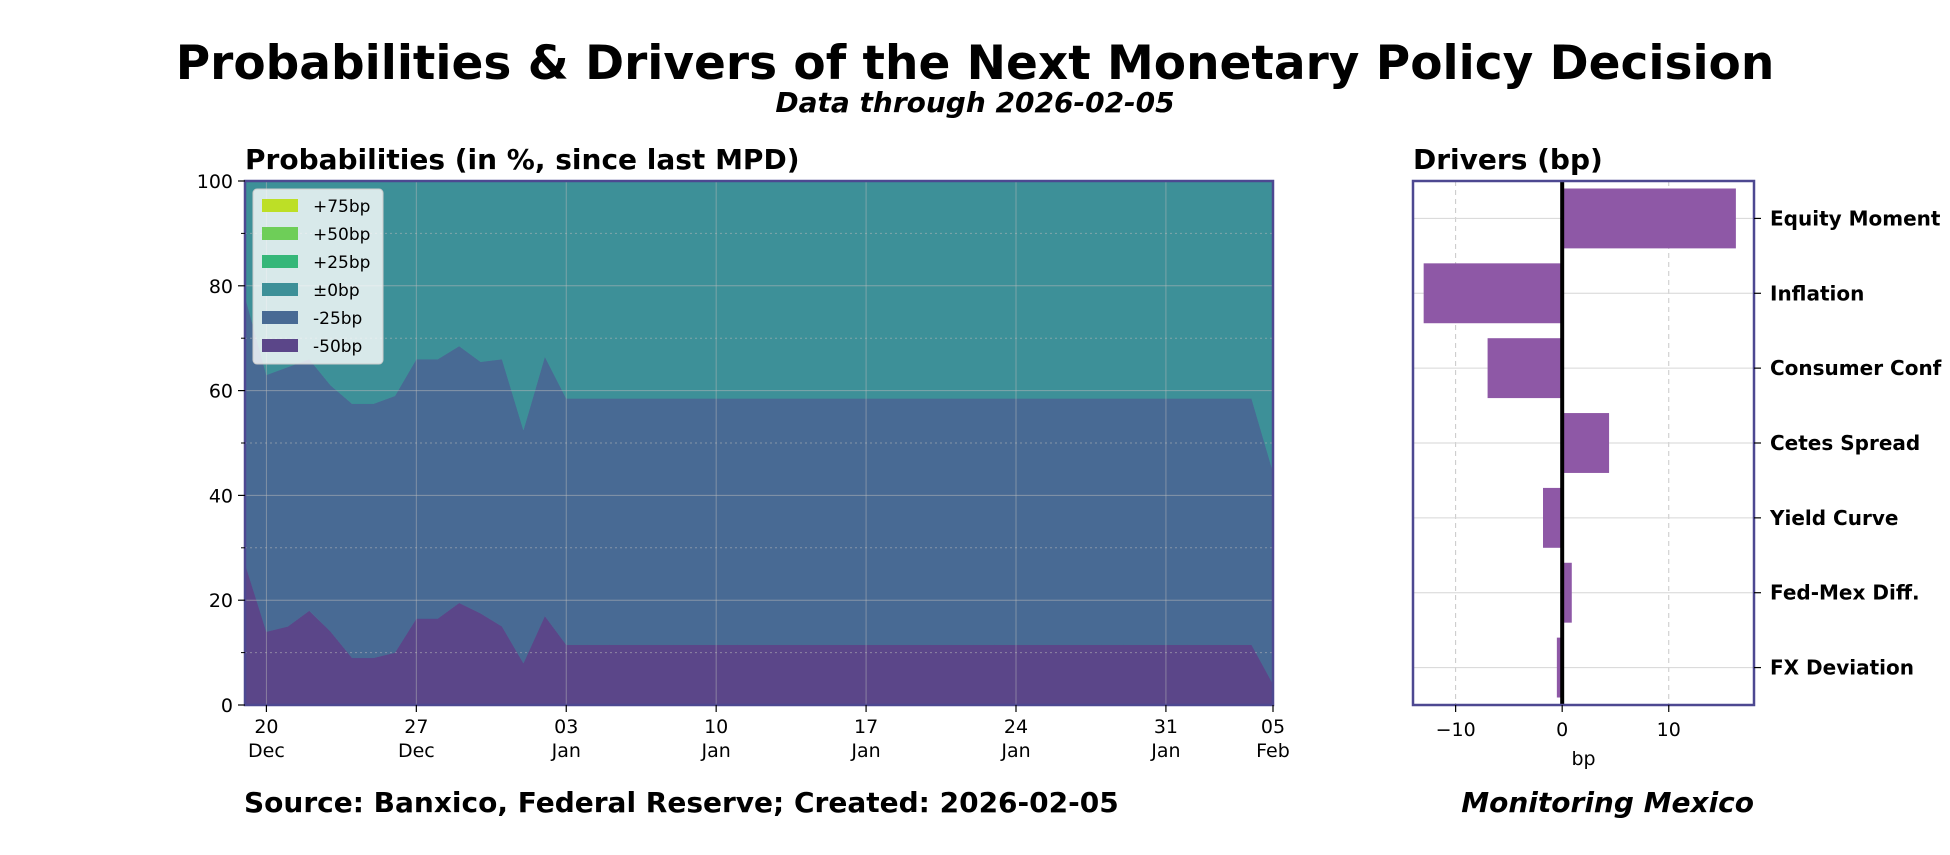 This screenshot has height=855, width=1950. I want to click on y-tick-label: 40, so click(221, 496).